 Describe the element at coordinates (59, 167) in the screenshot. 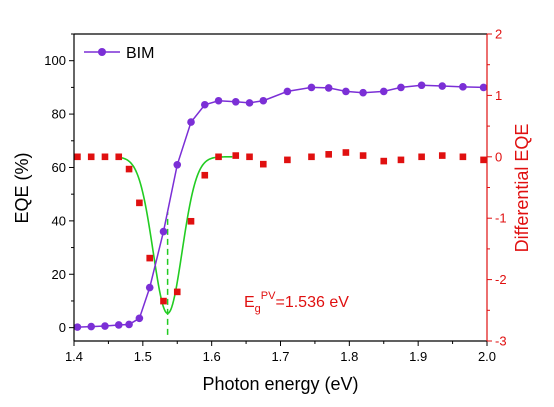

I see `y-left-tick-label: 60` at that location.